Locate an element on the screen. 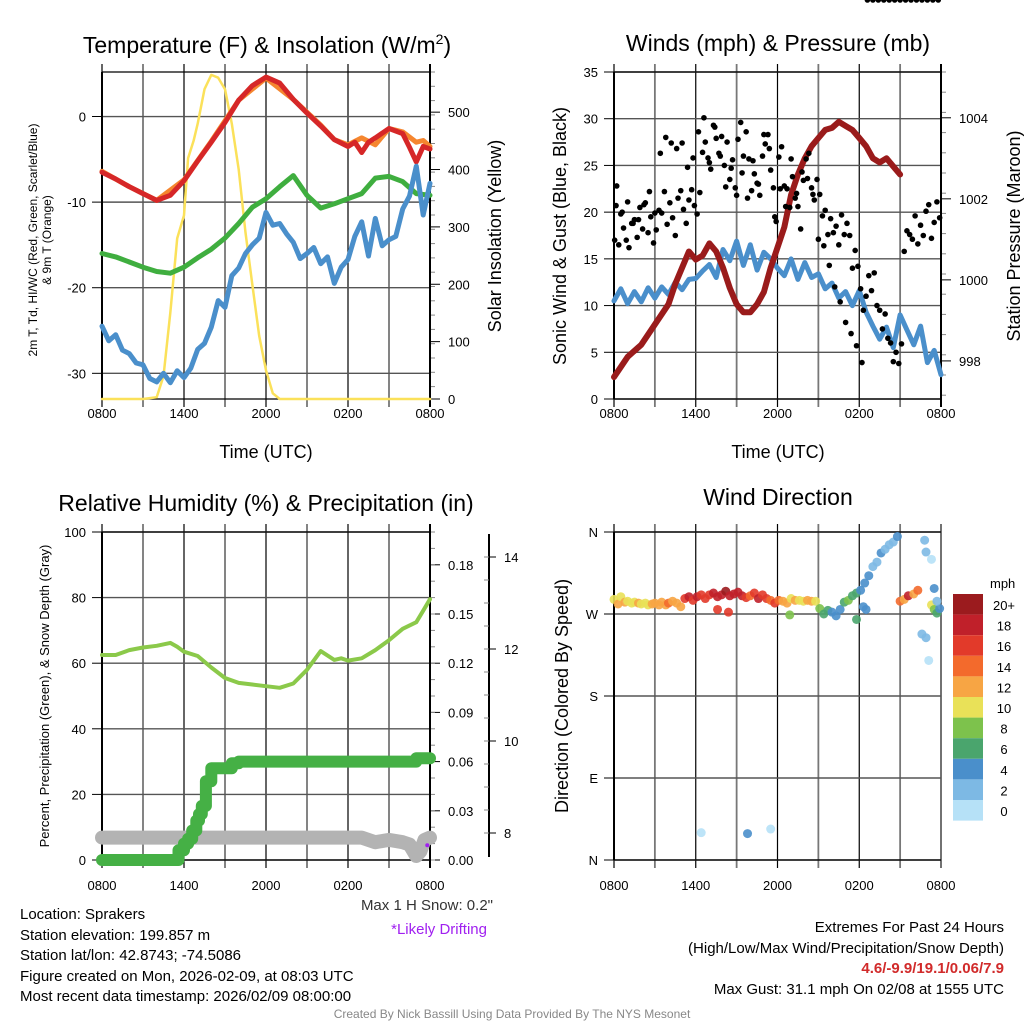  y2-tick-label: 300 is located at coordinates (459, 227).